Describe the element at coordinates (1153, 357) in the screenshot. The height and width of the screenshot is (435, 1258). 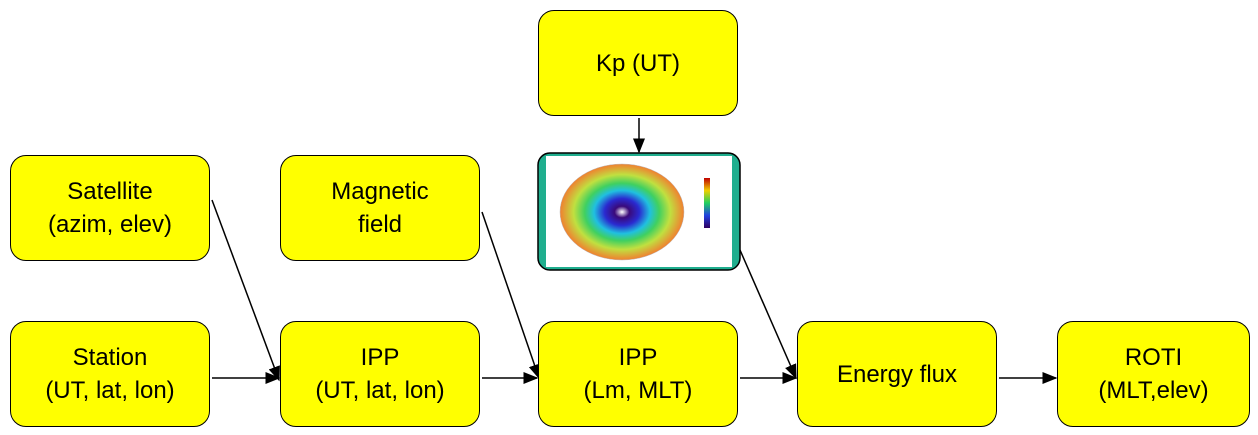
I see `node-label: ROTI` at that location.